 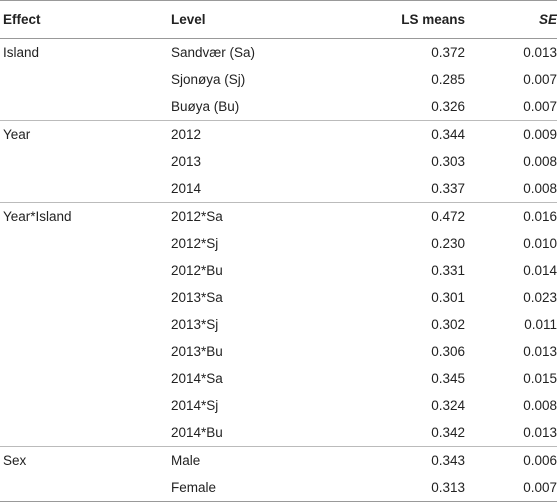 What do you see at coordinates (85, 134) in the screenshot?
I see `cell-effect: Year` at bounding box center [85, 134].